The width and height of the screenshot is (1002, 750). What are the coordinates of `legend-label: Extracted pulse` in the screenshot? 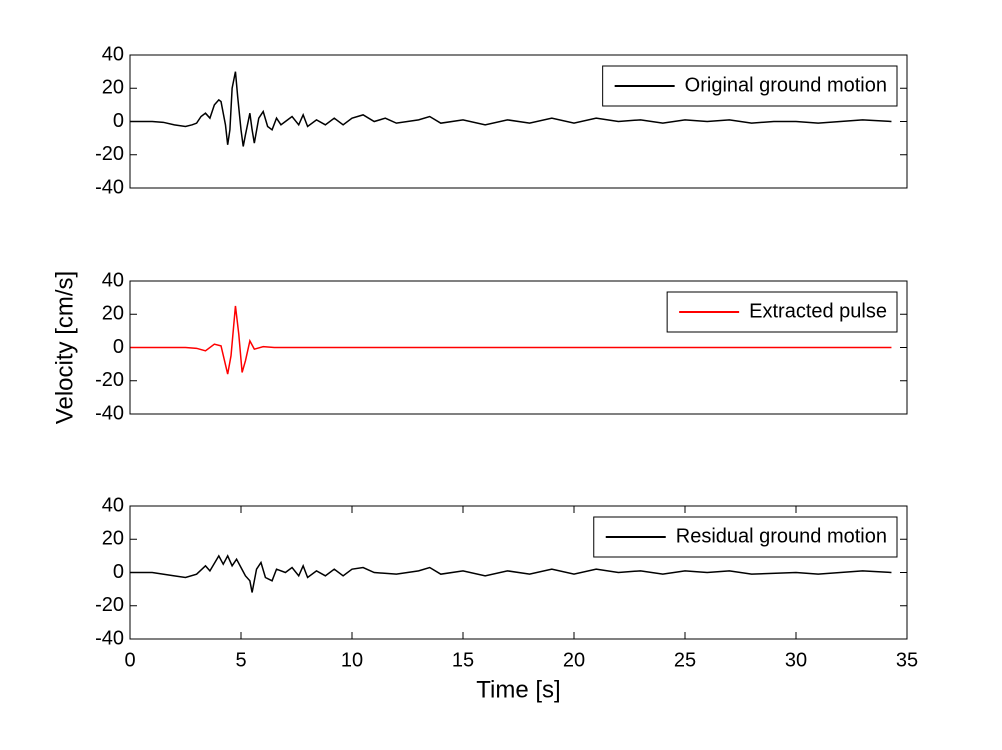 It's located at (818, 311).